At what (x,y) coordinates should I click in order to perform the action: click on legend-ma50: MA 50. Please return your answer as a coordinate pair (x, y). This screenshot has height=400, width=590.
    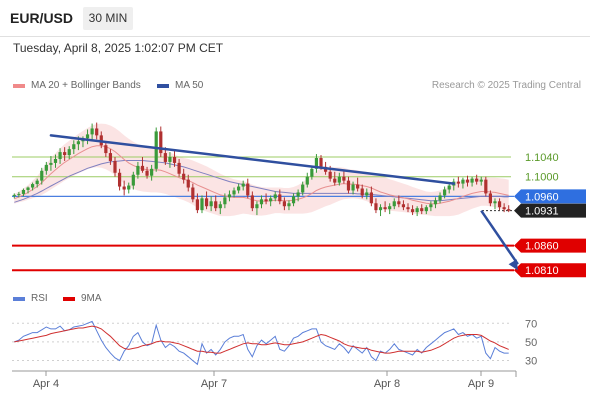
    Looking at the image, I should click on (180, 85).